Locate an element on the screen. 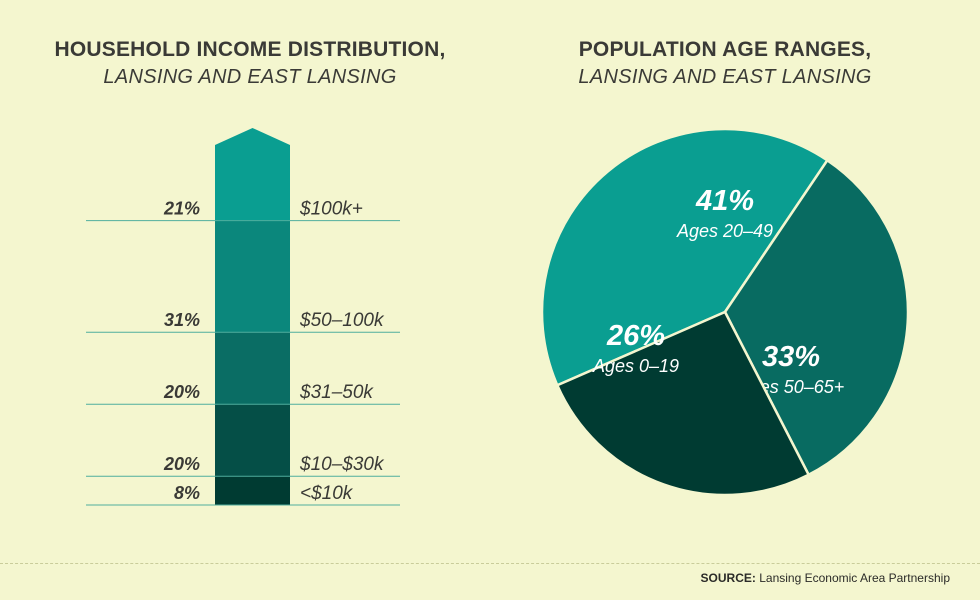 This screenshot has width=980, height=600. income-pct-label-31-50k: 20% is located at coordinates (181, 392).